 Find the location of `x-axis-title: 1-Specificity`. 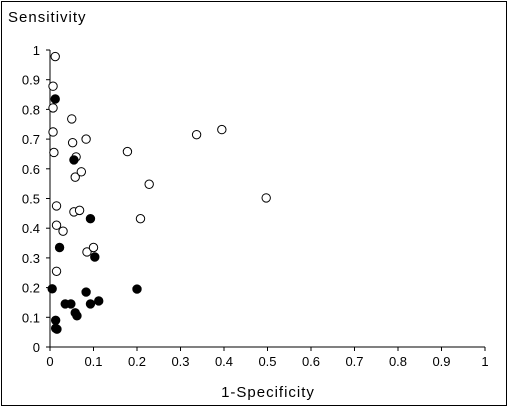

x-axis-title: 1-Specificity is located at coordinates (268, 392).